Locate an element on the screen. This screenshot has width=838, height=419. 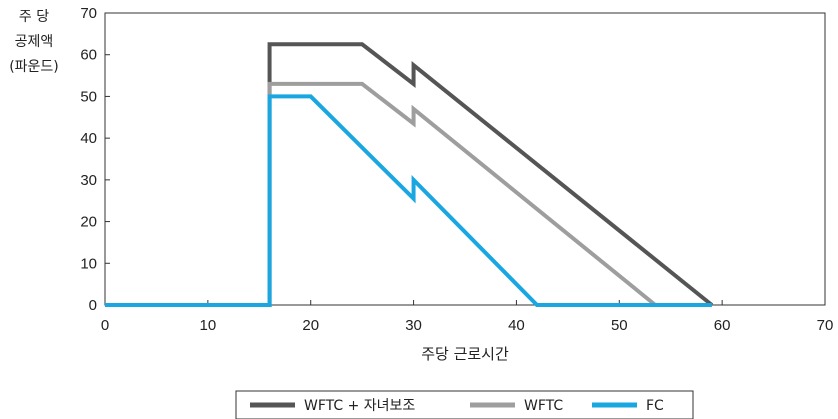
legend-label-fc: FC is located at coordinates (655, 406).